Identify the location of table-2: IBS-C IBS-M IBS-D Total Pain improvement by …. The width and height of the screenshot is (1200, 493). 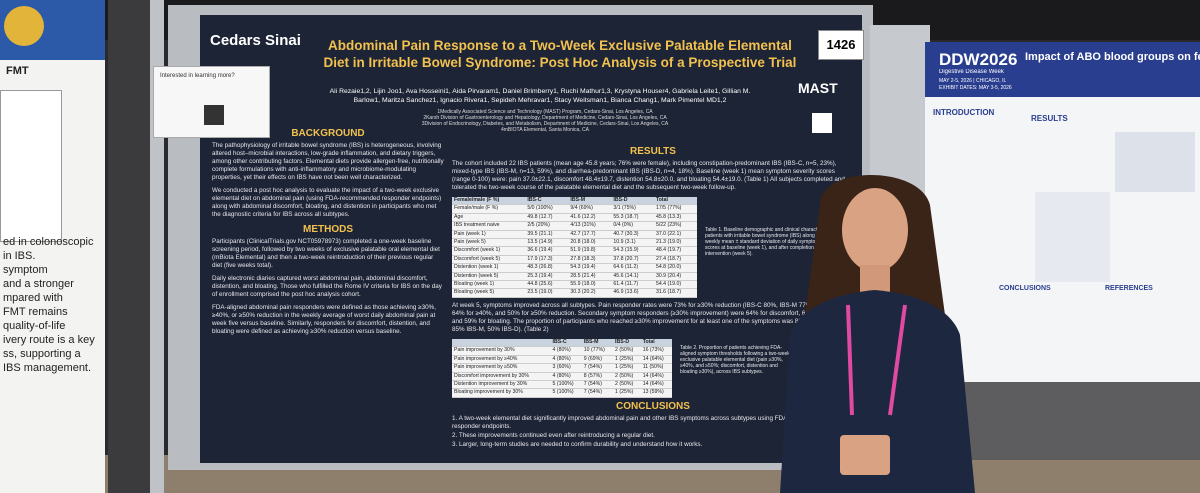
(562, 368).